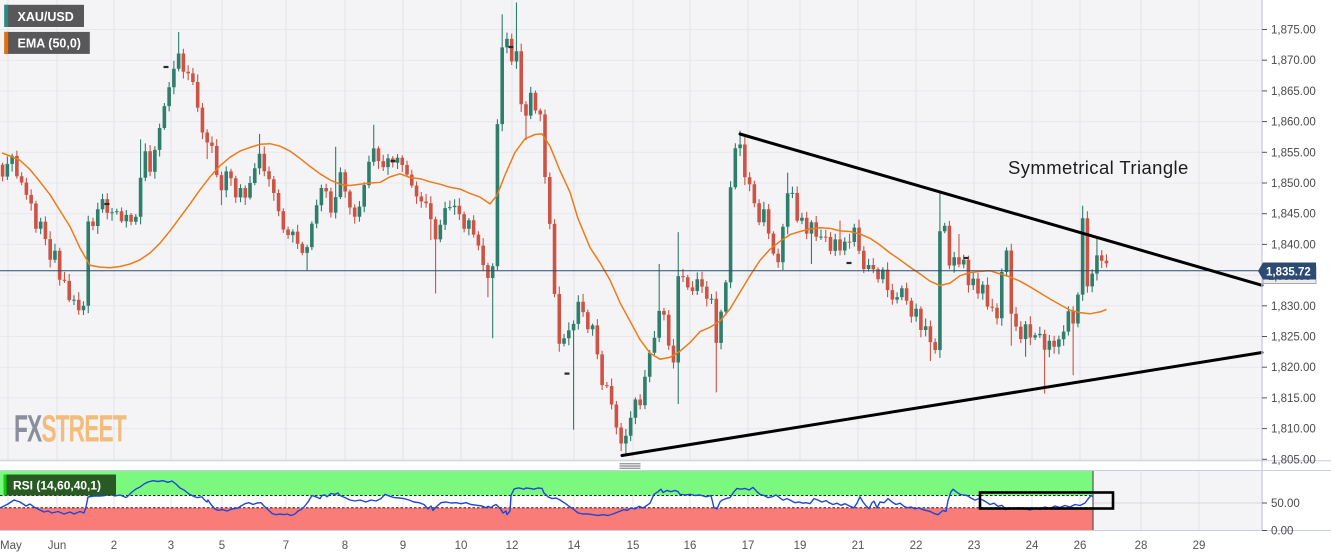 Image resolution: width=1331 pixels, height=558 pixels. Describe the element at coordinates (345, 546) in the screenshot. I see `svg-text: 8` at that location.